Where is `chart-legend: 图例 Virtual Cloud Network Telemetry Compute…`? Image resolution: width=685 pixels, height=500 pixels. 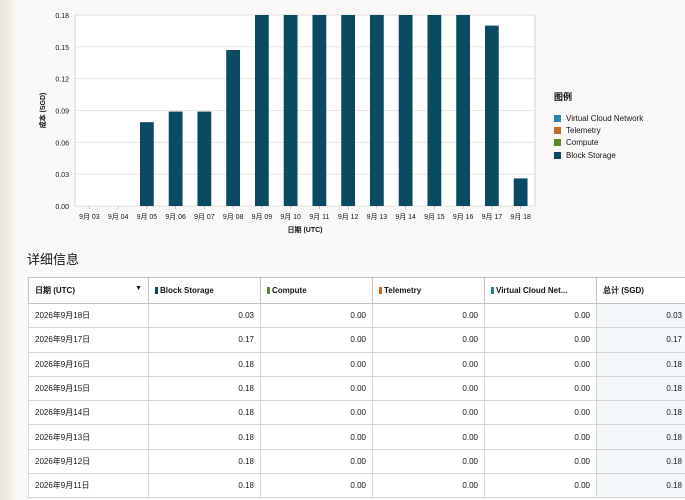
chart-legend: 图例 Virtual Cloud Network Telemetry Compute… is located at coordinates (619, 125).